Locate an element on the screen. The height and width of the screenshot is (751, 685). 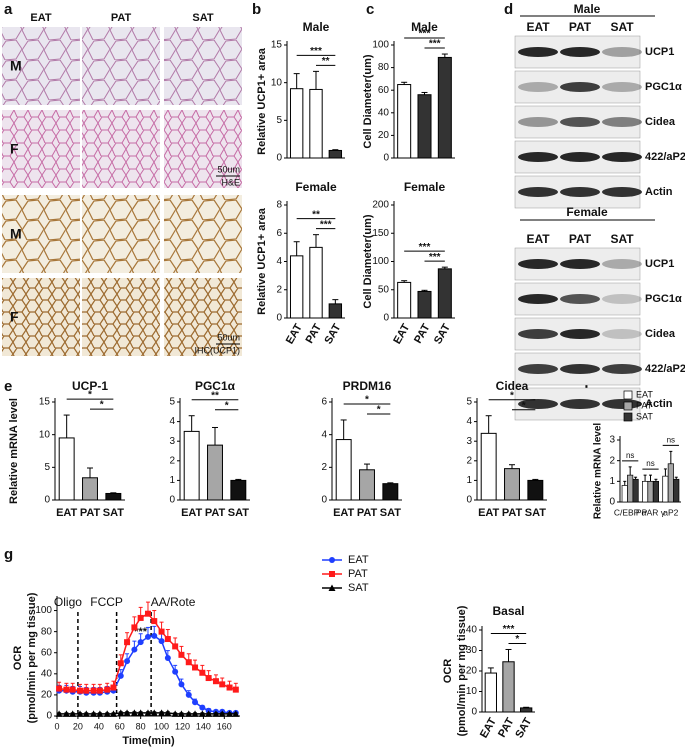
panel-label: c is located at coordinates (370, 9).